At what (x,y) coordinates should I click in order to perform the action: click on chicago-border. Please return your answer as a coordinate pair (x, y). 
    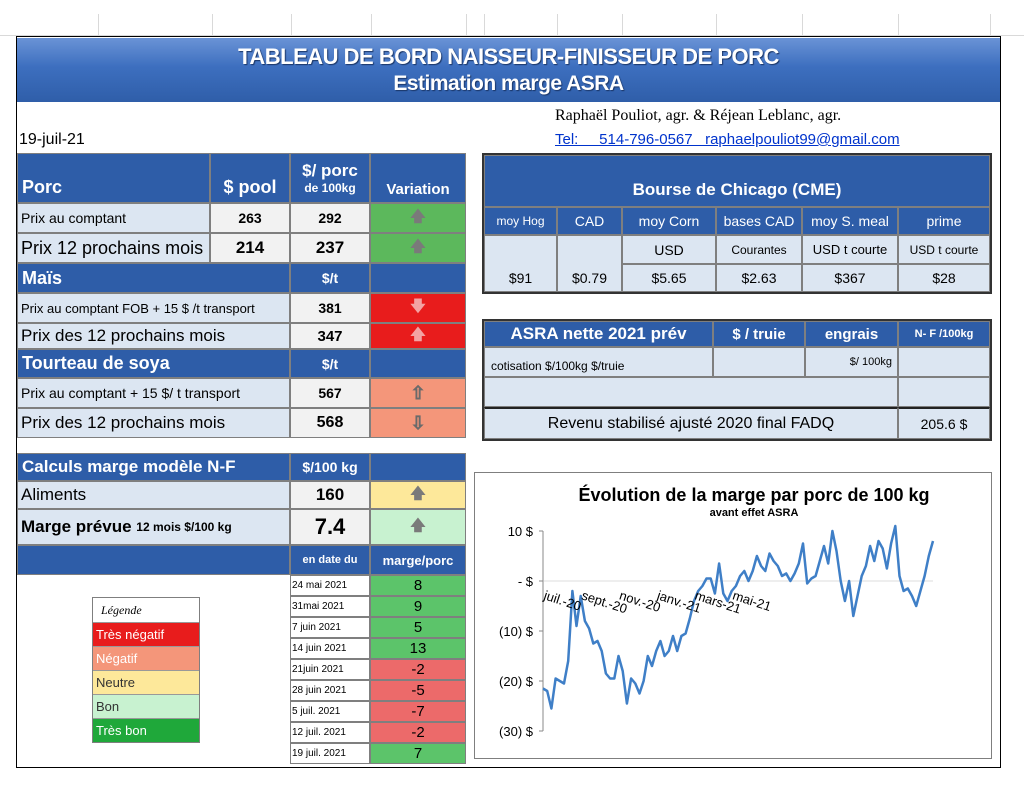
    Looking at the image, I should click on (737, 223).